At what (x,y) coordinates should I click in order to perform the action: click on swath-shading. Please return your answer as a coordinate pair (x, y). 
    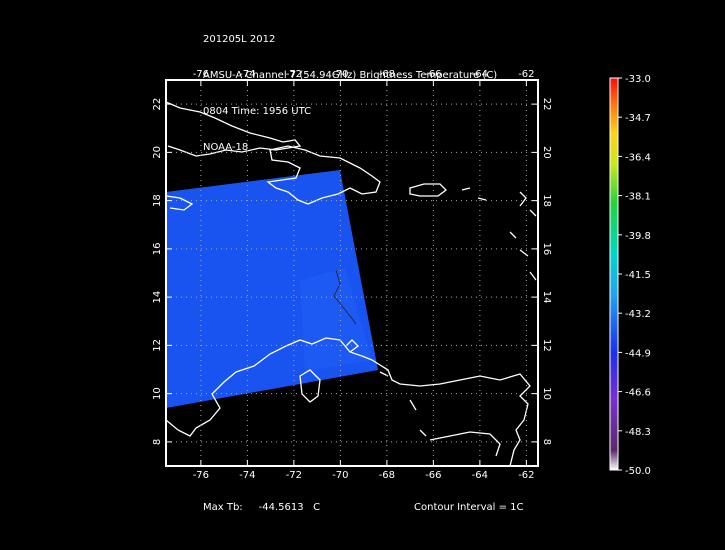
    Looking at the image, I should click on (336, 320).